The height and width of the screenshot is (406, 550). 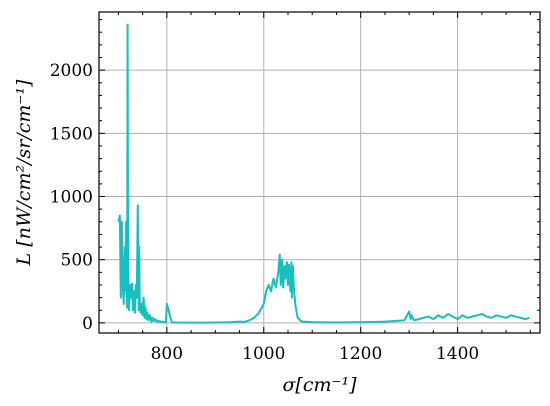 What do you see at coordinates (319, 385) in the screenshot?
I see `x-axis-label: σ[cm⁻¹]` at bounding box center [319, 385].